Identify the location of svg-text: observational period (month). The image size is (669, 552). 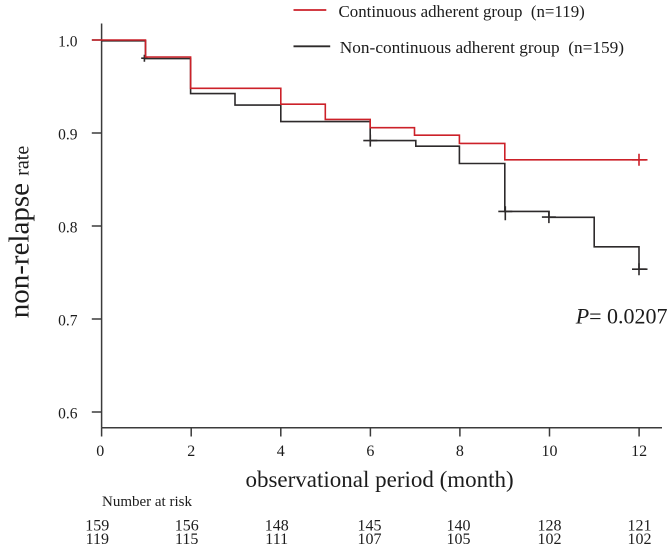
(379, 479).